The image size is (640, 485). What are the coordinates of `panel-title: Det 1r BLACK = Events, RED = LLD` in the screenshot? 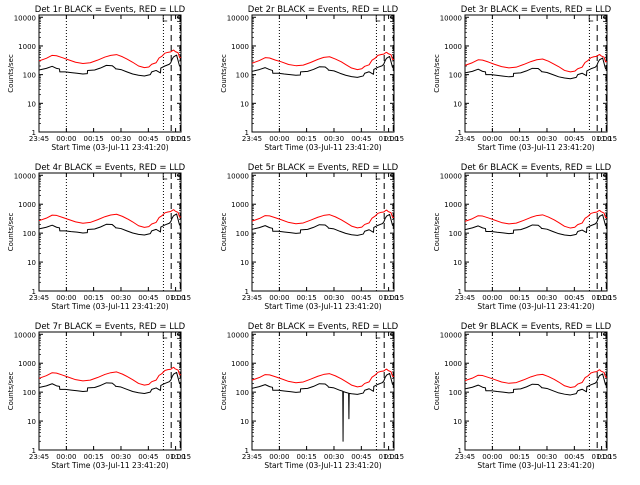 It's located at (110, 10).